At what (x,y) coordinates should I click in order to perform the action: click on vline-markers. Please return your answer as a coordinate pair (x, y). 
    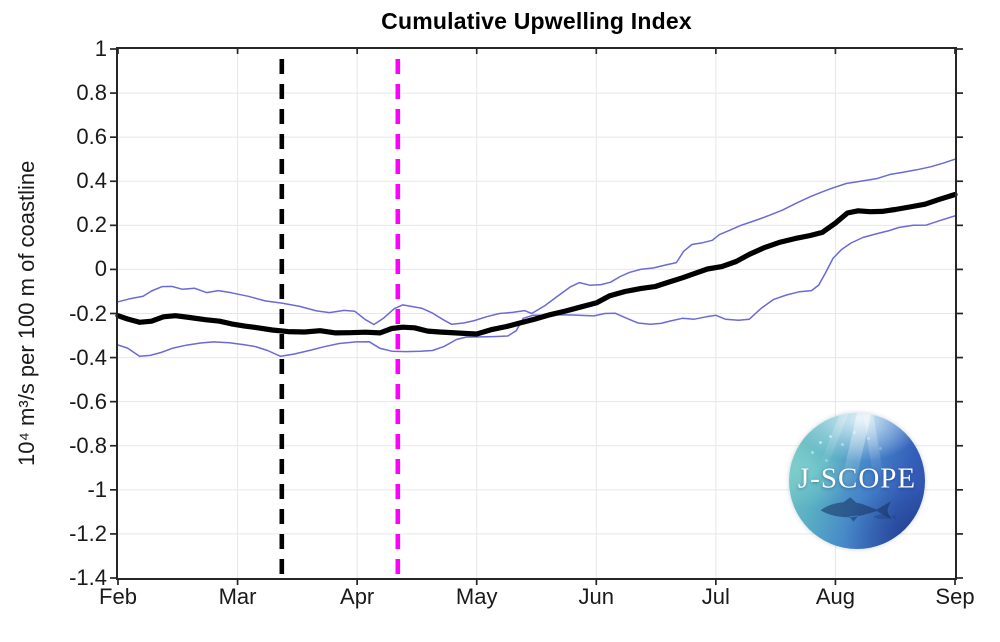
    Looking at the image, I should click on (340, 313).